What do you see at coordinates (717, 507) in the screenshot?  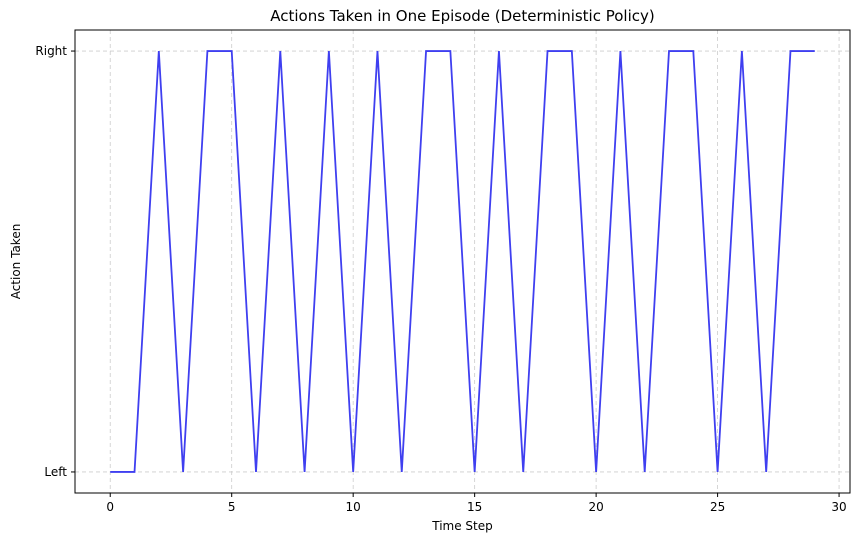 I see `x-tick-label: 25` at bounding box center [717, 507].